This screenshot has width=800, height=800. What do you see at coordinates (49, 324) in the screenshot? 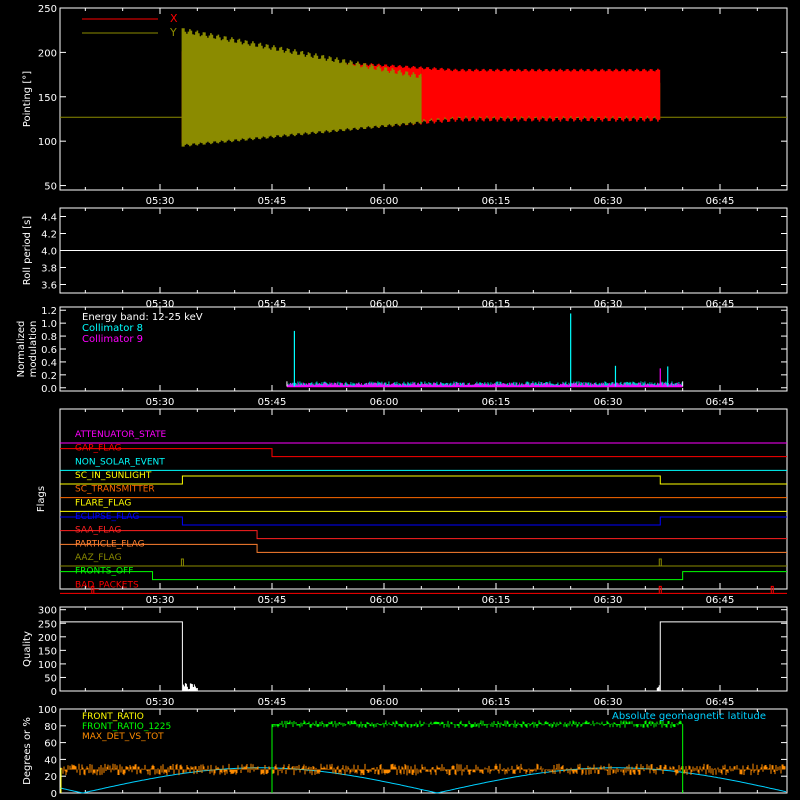
I see `y-tick-label: 1.0` at bounding box center [49, 324].